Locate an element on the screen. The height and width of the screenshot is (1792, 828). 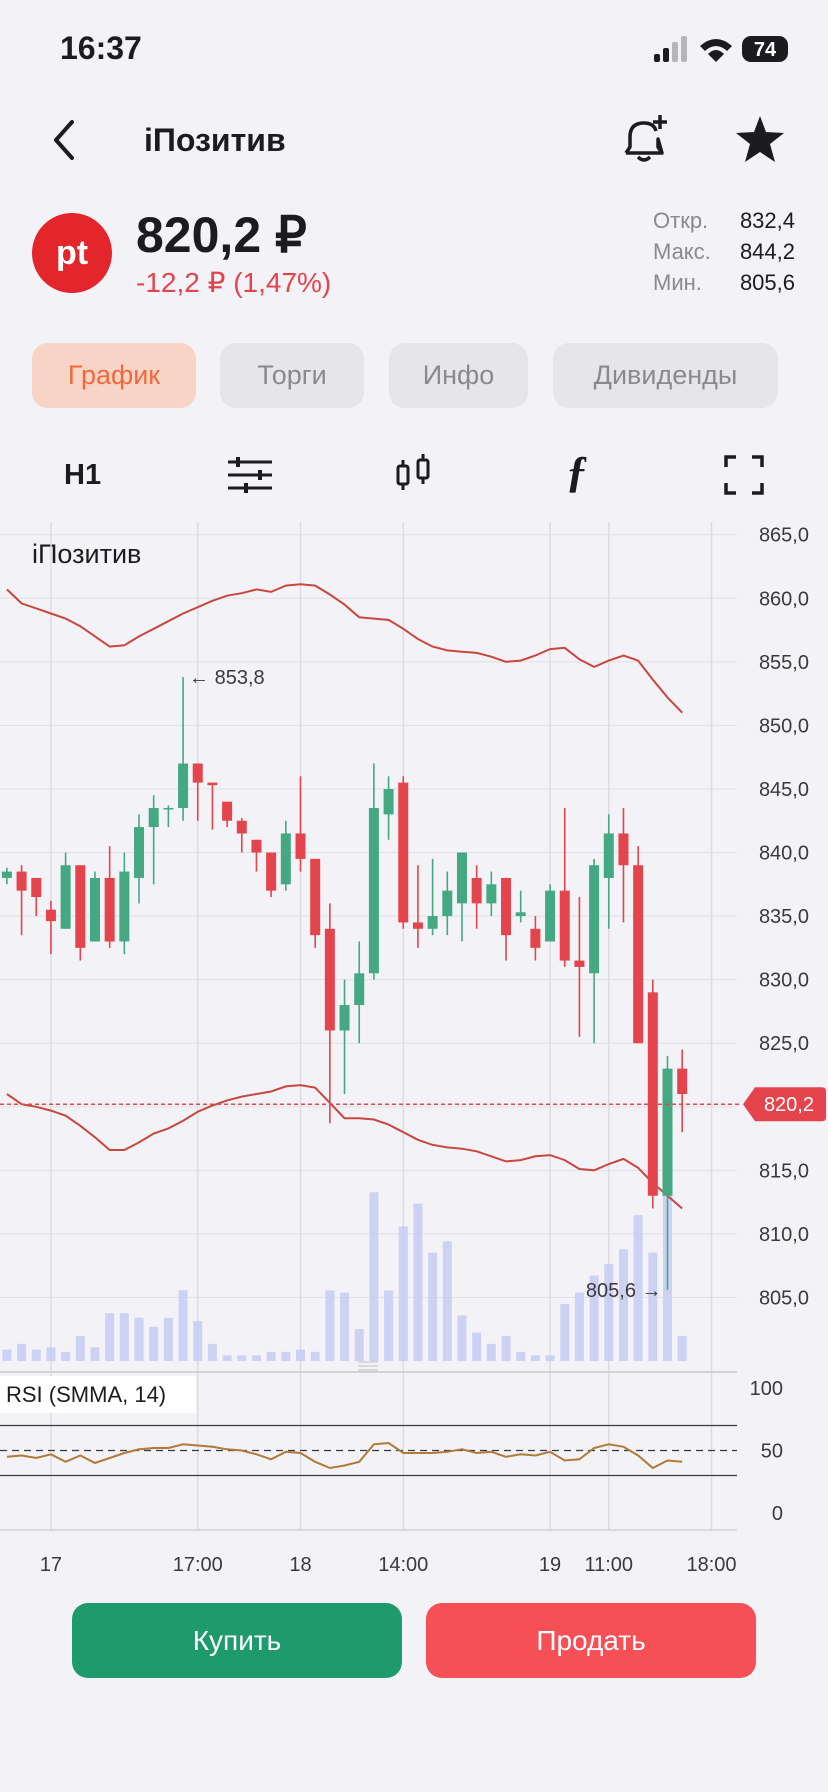
x-tick-label: 14:00 is located at coordinates (403, 1565).